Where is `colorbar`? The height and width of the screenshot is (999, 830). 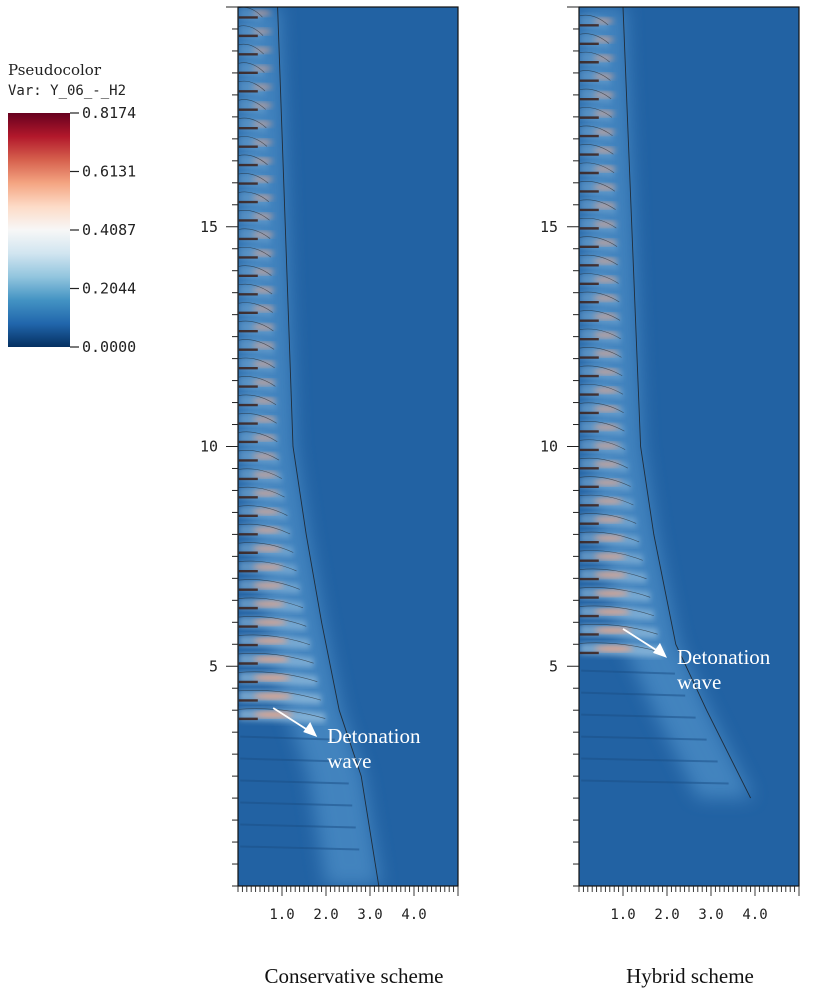
colorbar is located at coordinates (39, 230).